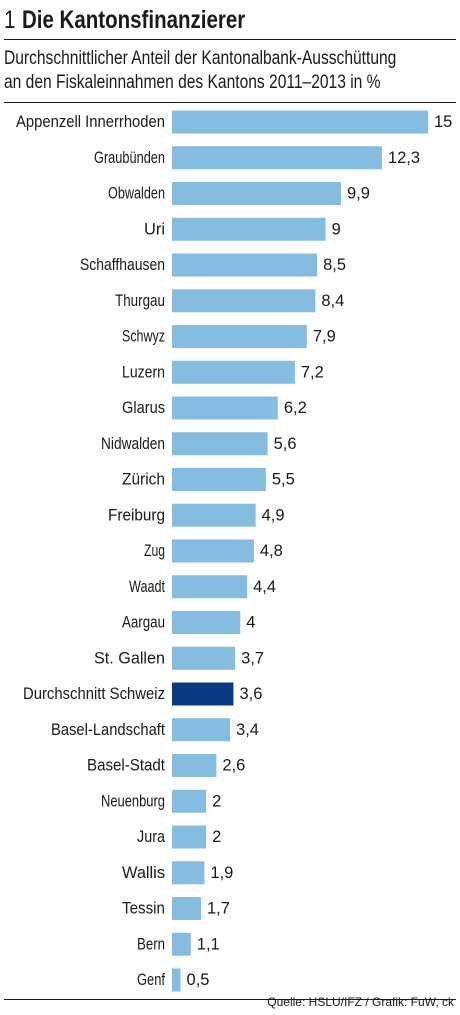  I want to click on category-label: Zug, so click(154, 551).